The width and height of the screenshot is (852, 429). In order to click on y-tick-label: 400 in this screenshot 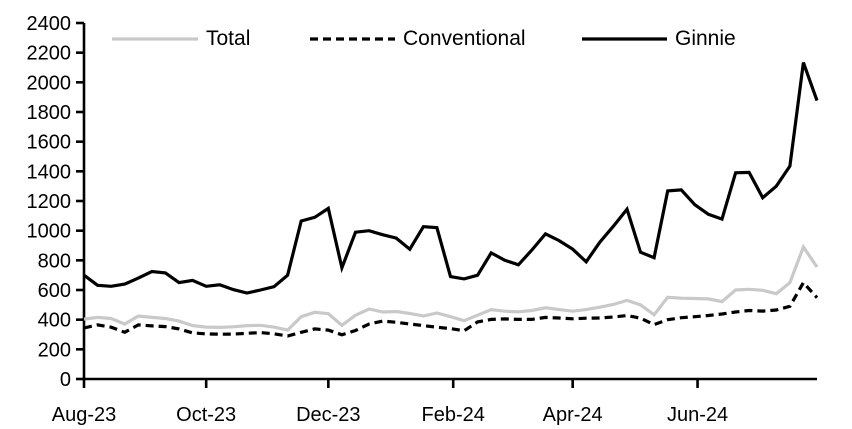, I will do `click(54, 321)`.